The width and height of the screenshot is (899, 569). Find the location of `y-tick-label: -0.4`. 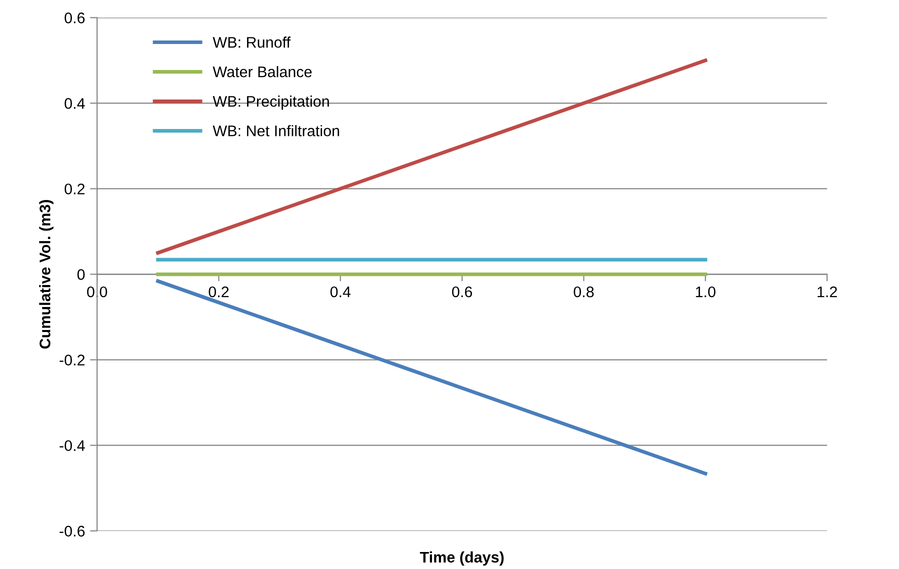

y-tick-label: -0.4 is located at coordinates (72, 446).